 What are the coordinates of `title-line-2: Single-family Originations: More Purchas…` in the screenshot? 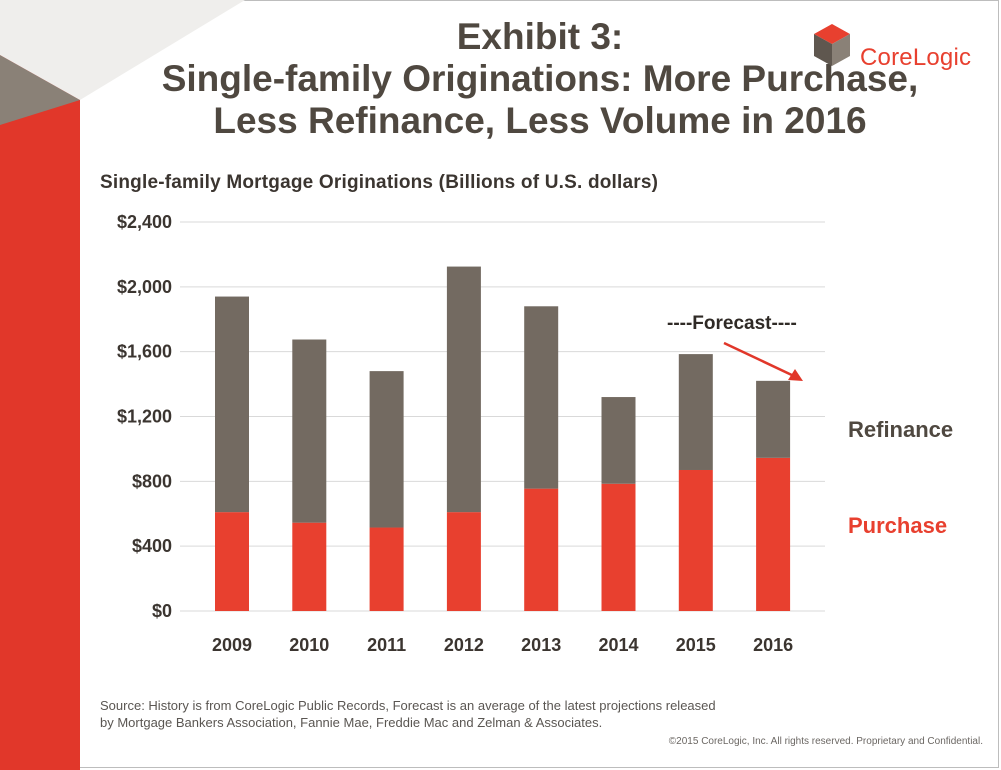 It's located at (540, 78).